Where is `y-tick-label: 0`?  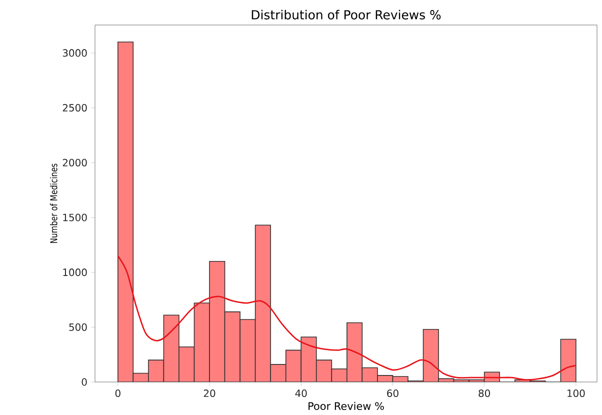
y-tick-label: 0 is located at coordinates (84, 382).